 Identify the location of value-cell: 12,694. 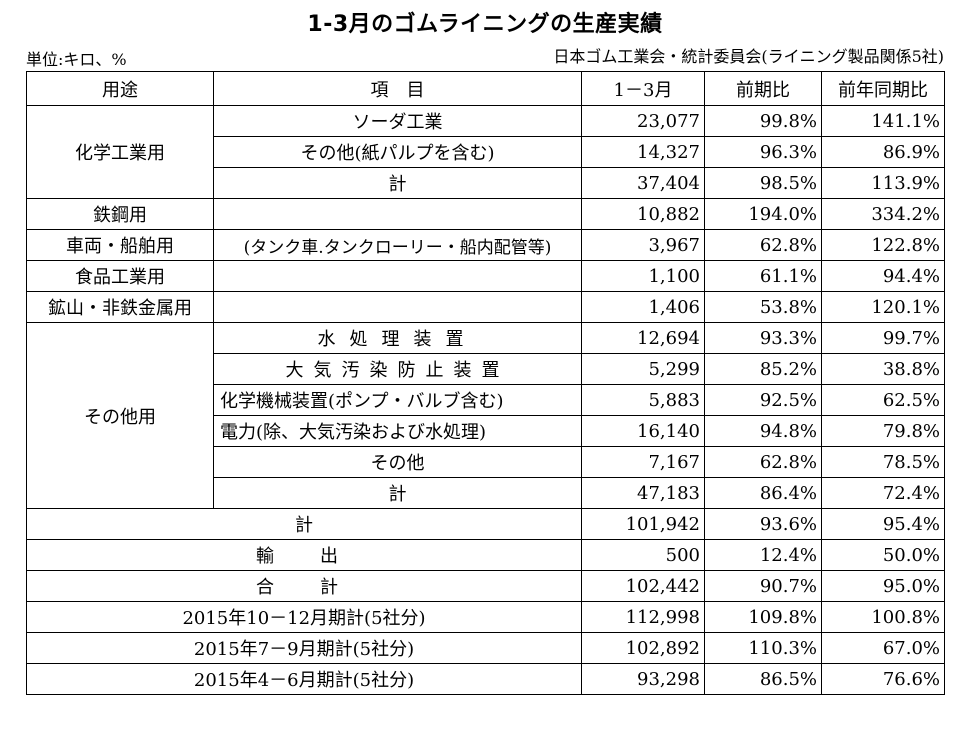
(643, 338).